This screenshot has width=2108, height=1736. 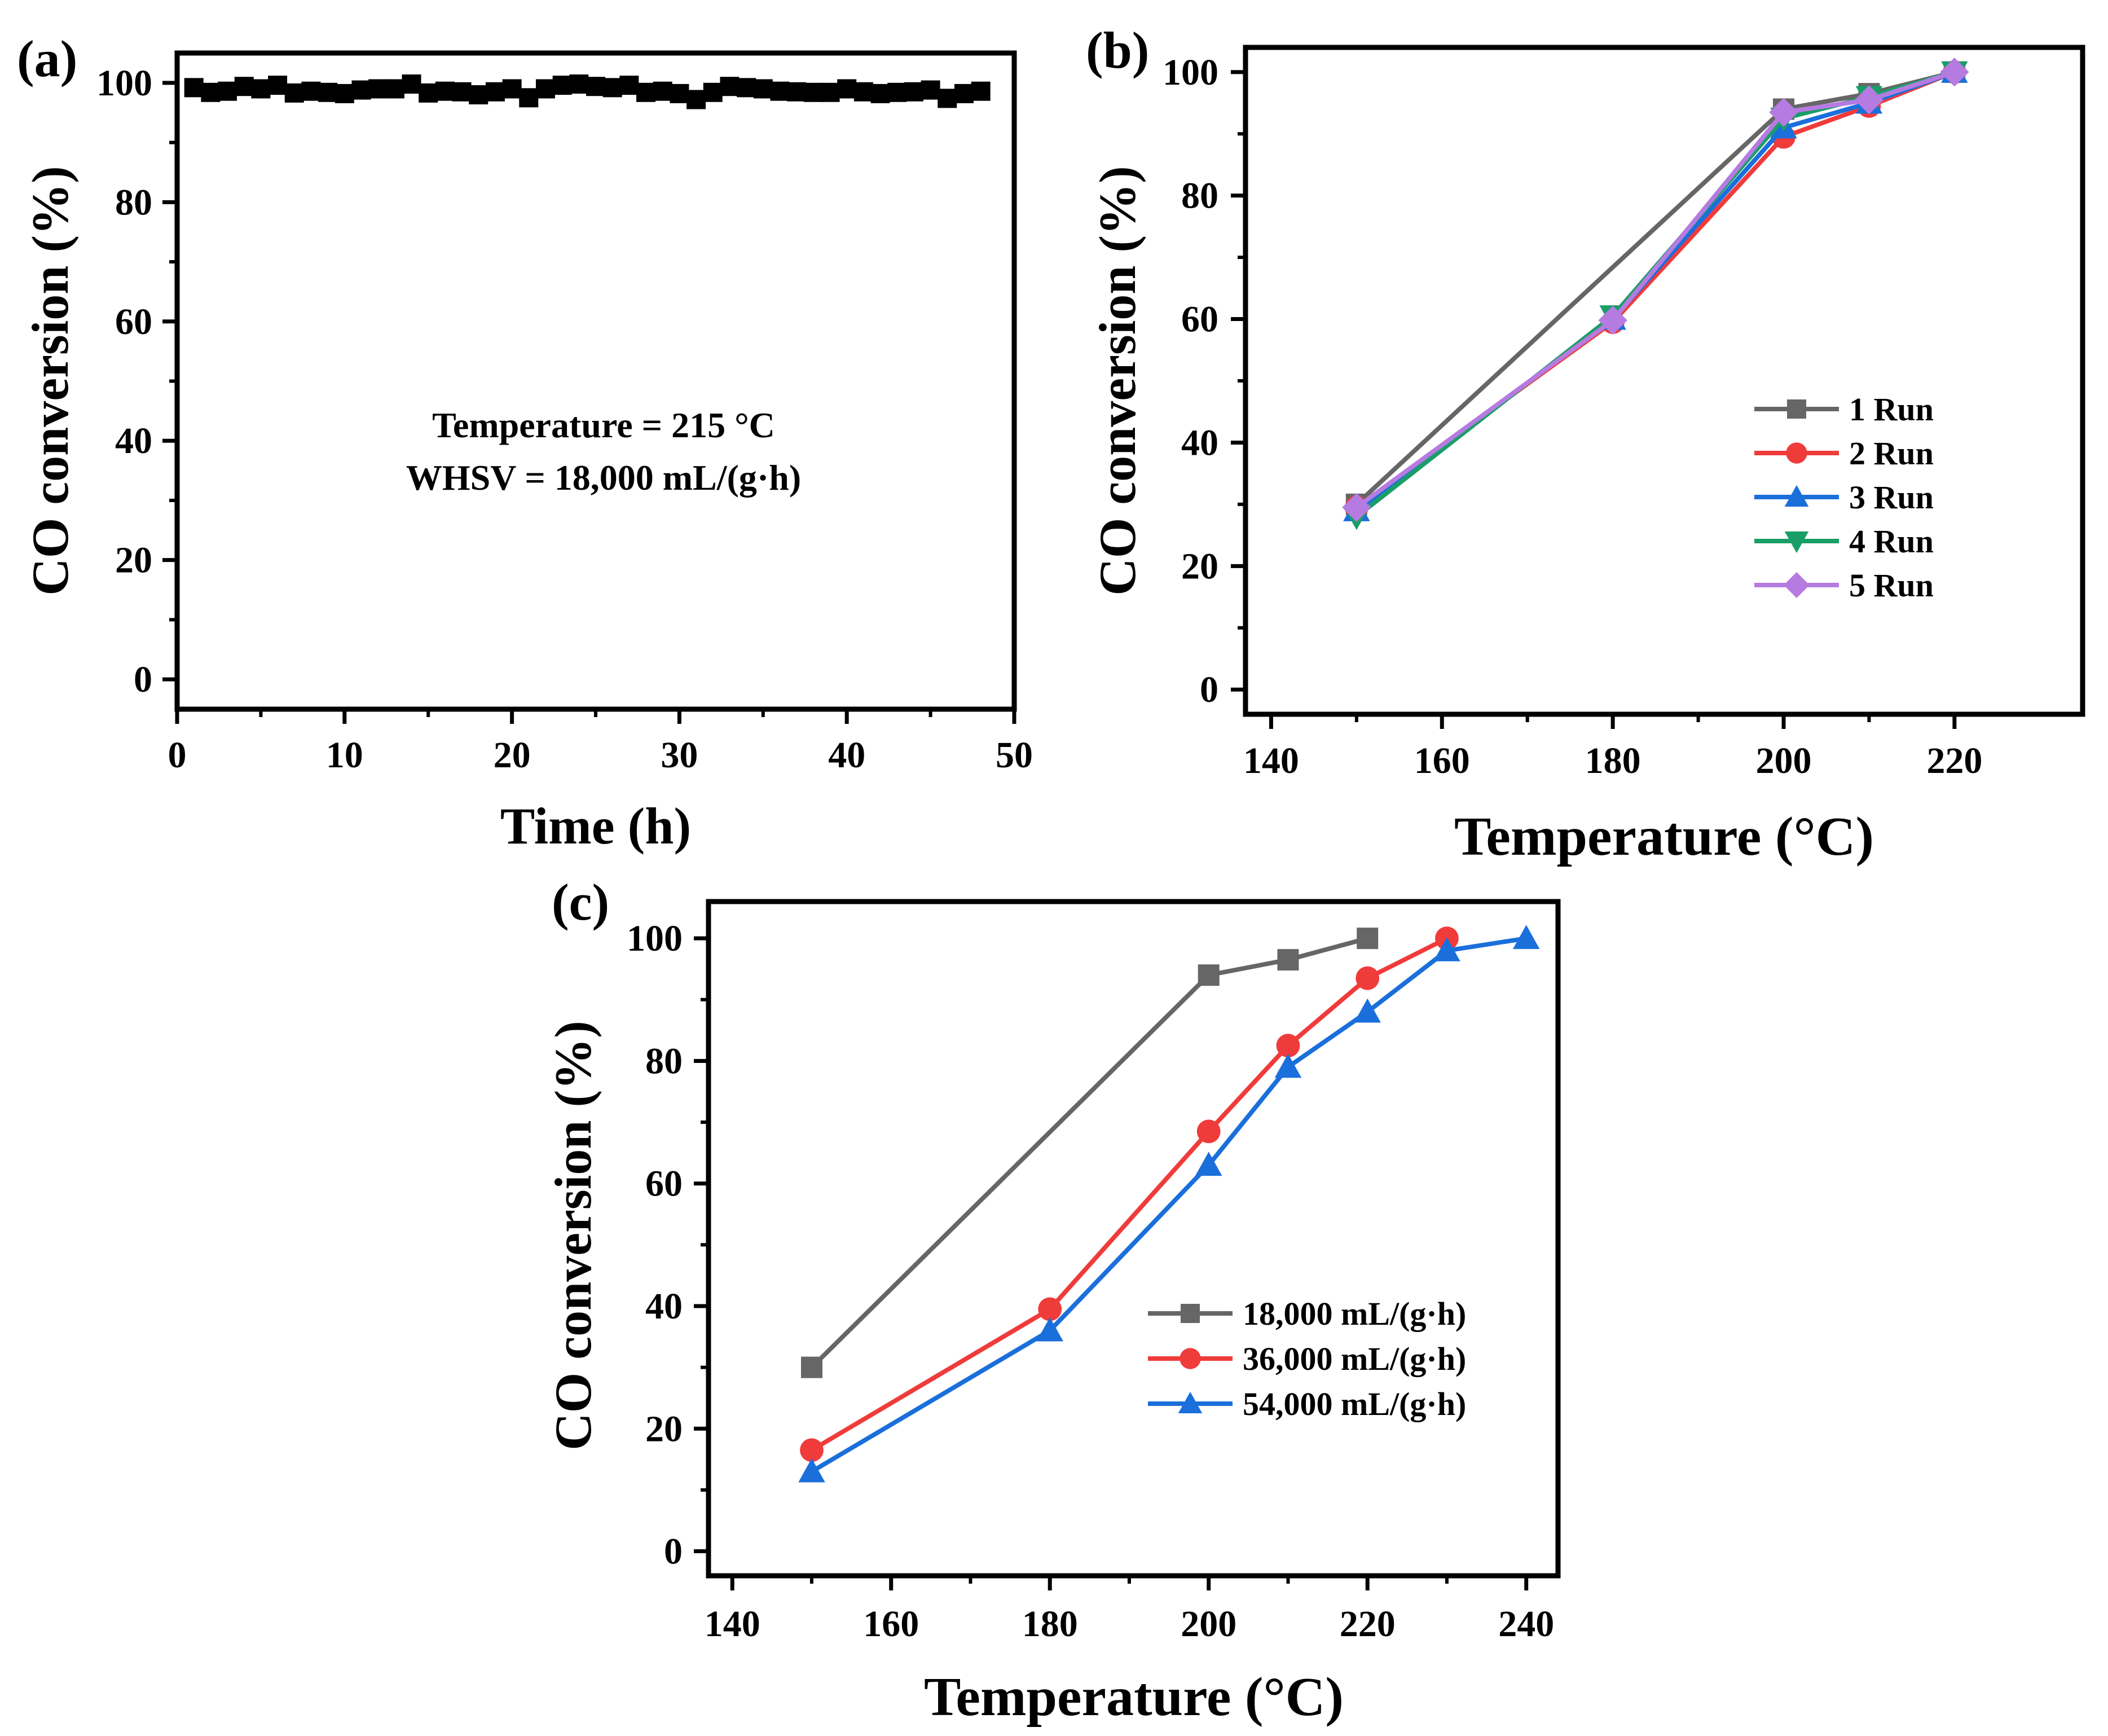 What do you see at coordinates (1891, 409) in the screenshot?
I see `panel-b-legend-label: 1 Run` at bounding box center [1891, 409].